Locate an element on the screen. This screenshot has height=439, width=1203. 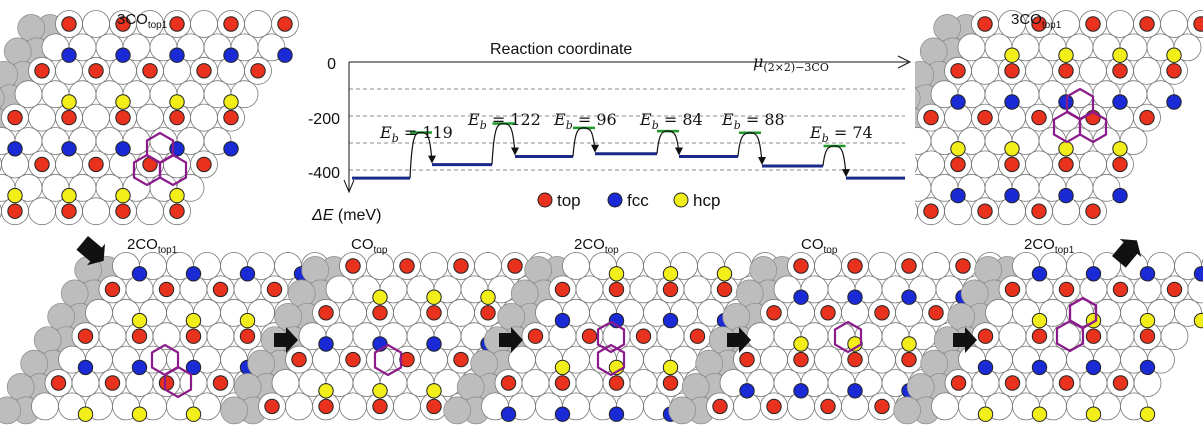
legend-top-marker is located at coordinates (545, 200).